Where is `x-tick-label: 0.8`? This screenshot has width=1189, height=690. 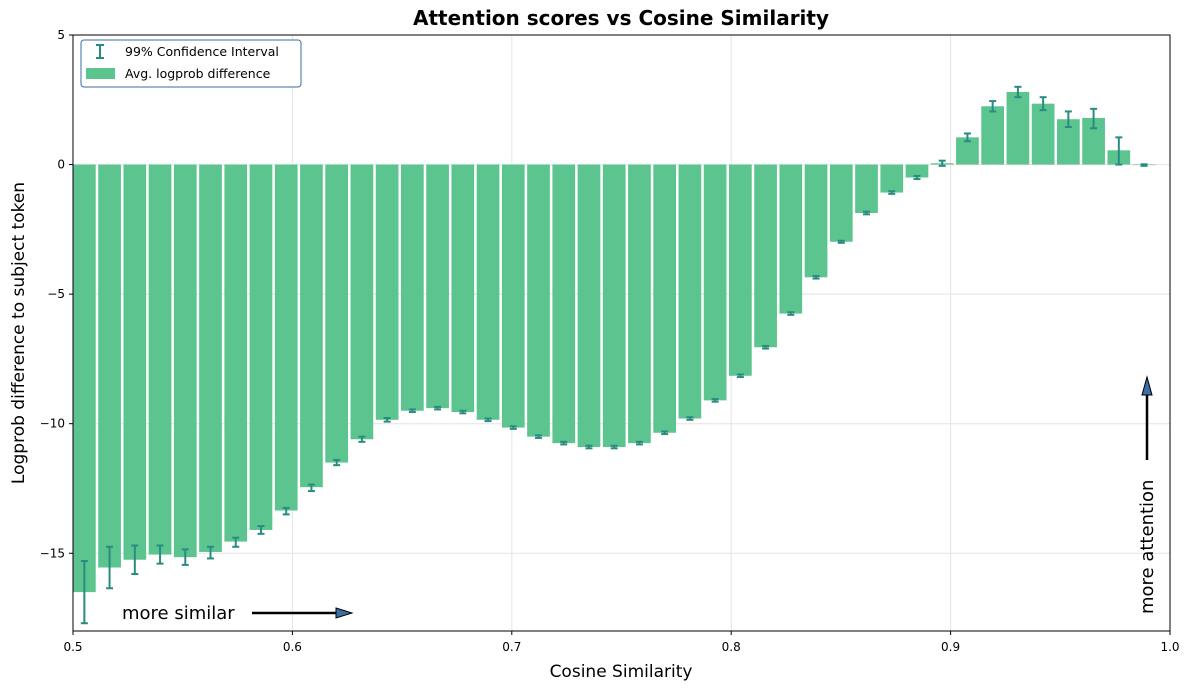 x-tick-label: 0.8 is located at coordinates (731, 647).